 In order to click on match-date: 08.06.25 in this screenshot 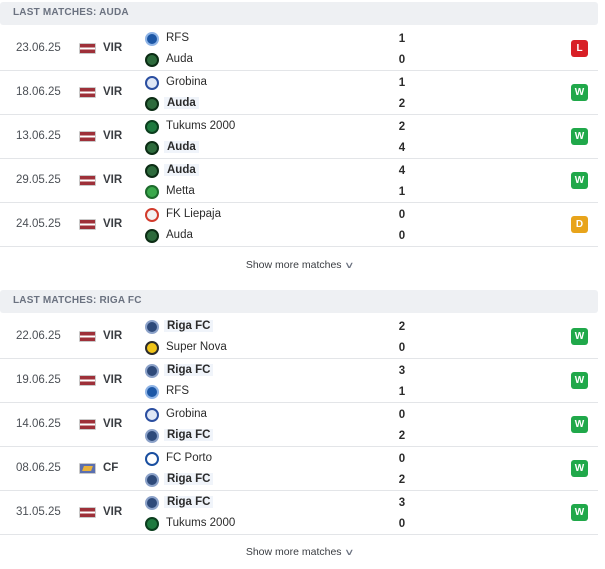, I will do `click(38, 468)`.